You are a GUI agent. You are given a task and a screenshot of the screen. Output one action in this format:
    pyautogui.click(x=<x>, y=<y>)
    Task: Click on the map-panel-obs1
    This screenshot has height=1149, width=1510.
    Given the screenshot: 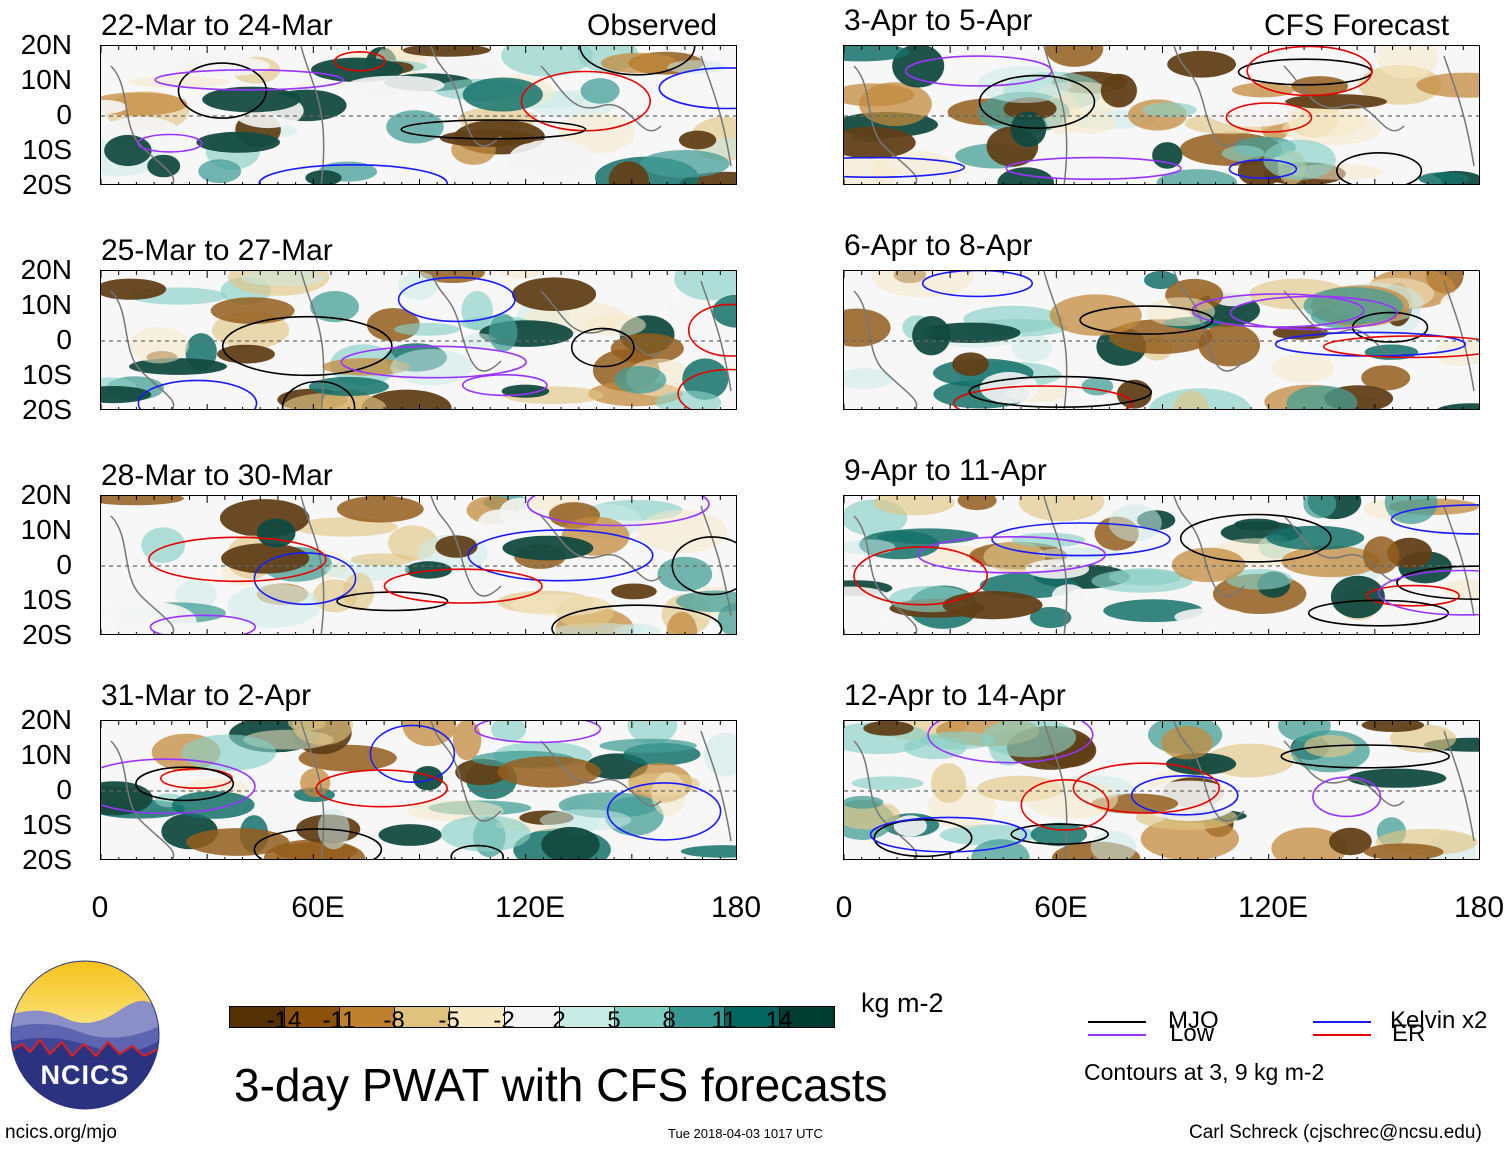 What is the action you would take?
    pyautogui.click(x=418, y=115)
    